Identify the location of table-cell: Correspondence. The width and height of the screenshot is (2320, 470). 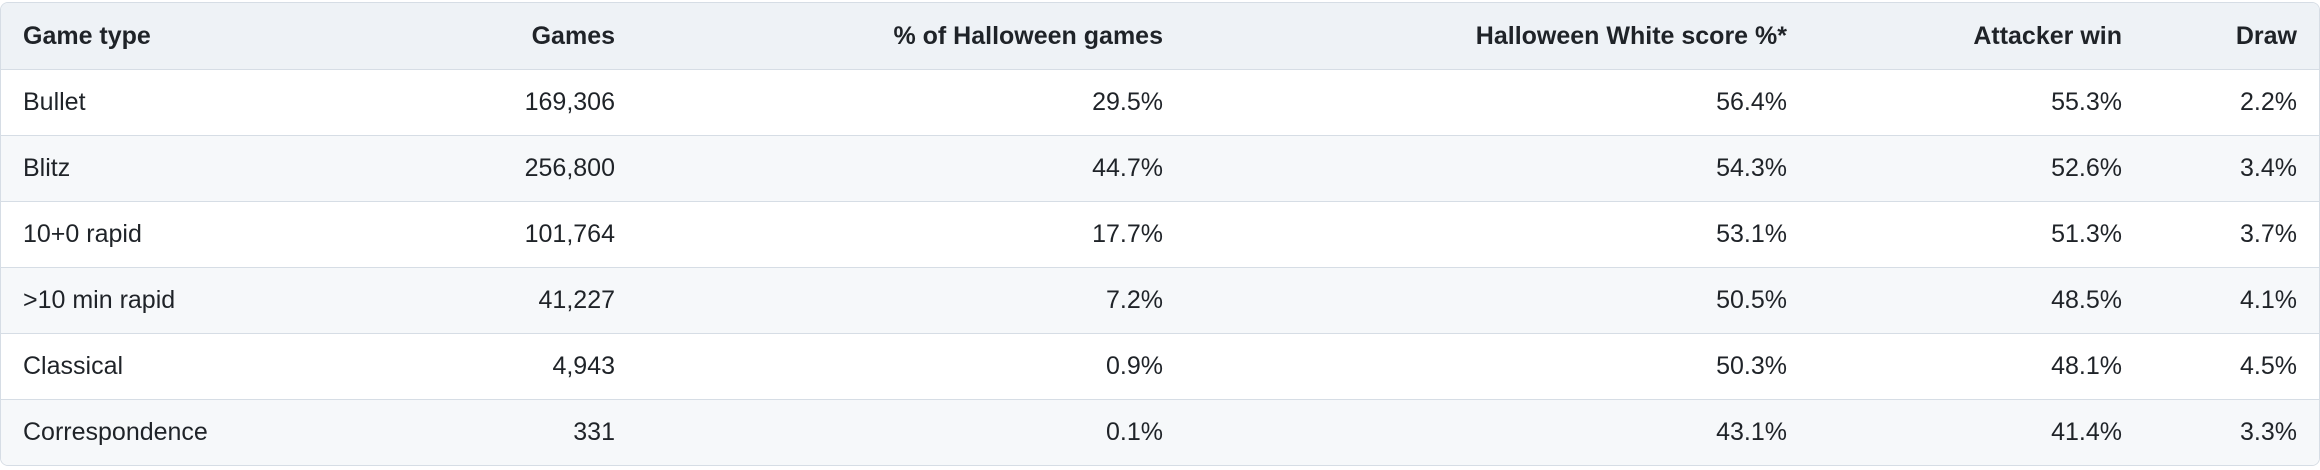
(151, 432).